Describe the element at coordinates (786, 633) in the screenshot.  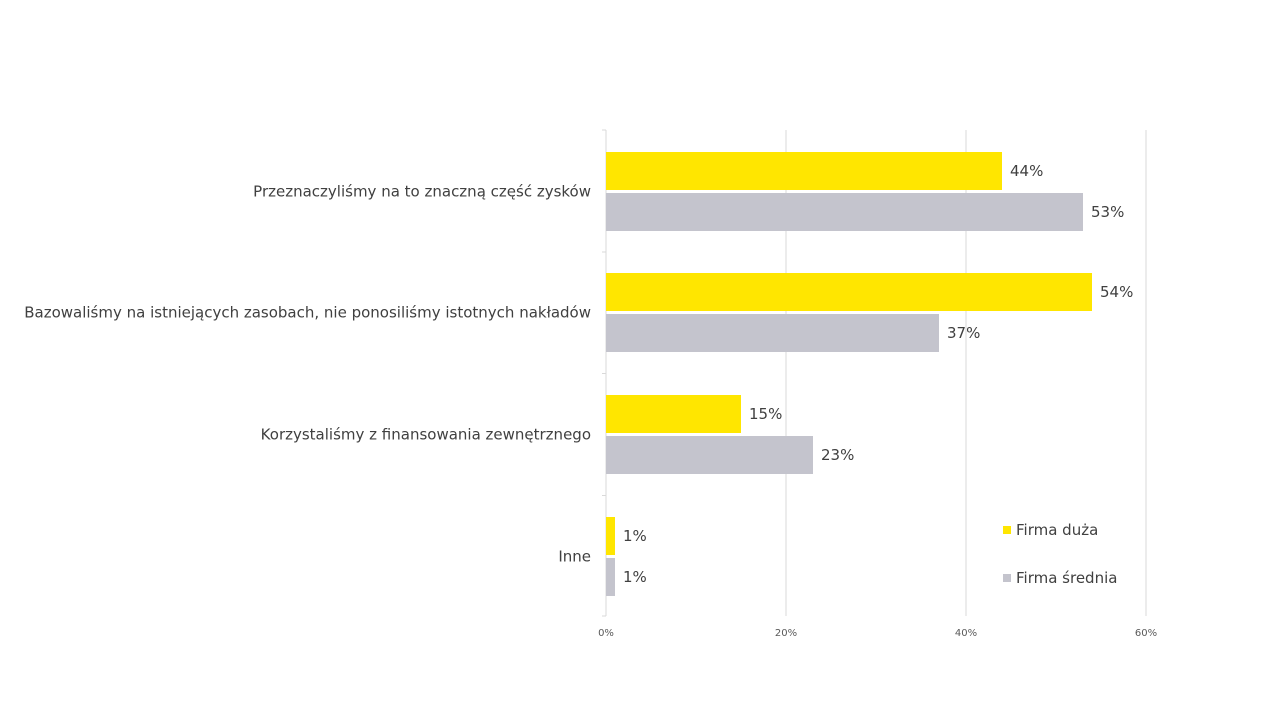
I see `x-tick-label: 20%` at that location.